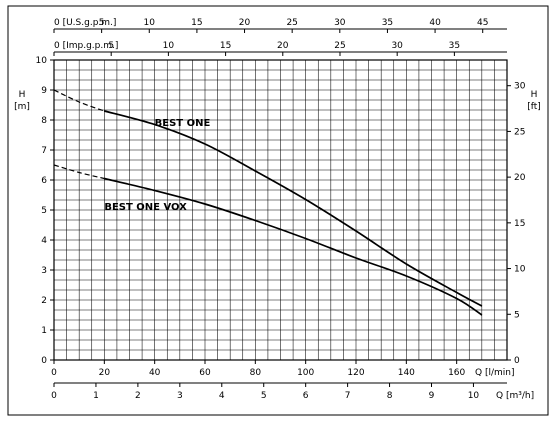 Image resolution: width=557 pixels, height=426 pixels. I want to click on y-left-axis-label: H, so click(22, 95).